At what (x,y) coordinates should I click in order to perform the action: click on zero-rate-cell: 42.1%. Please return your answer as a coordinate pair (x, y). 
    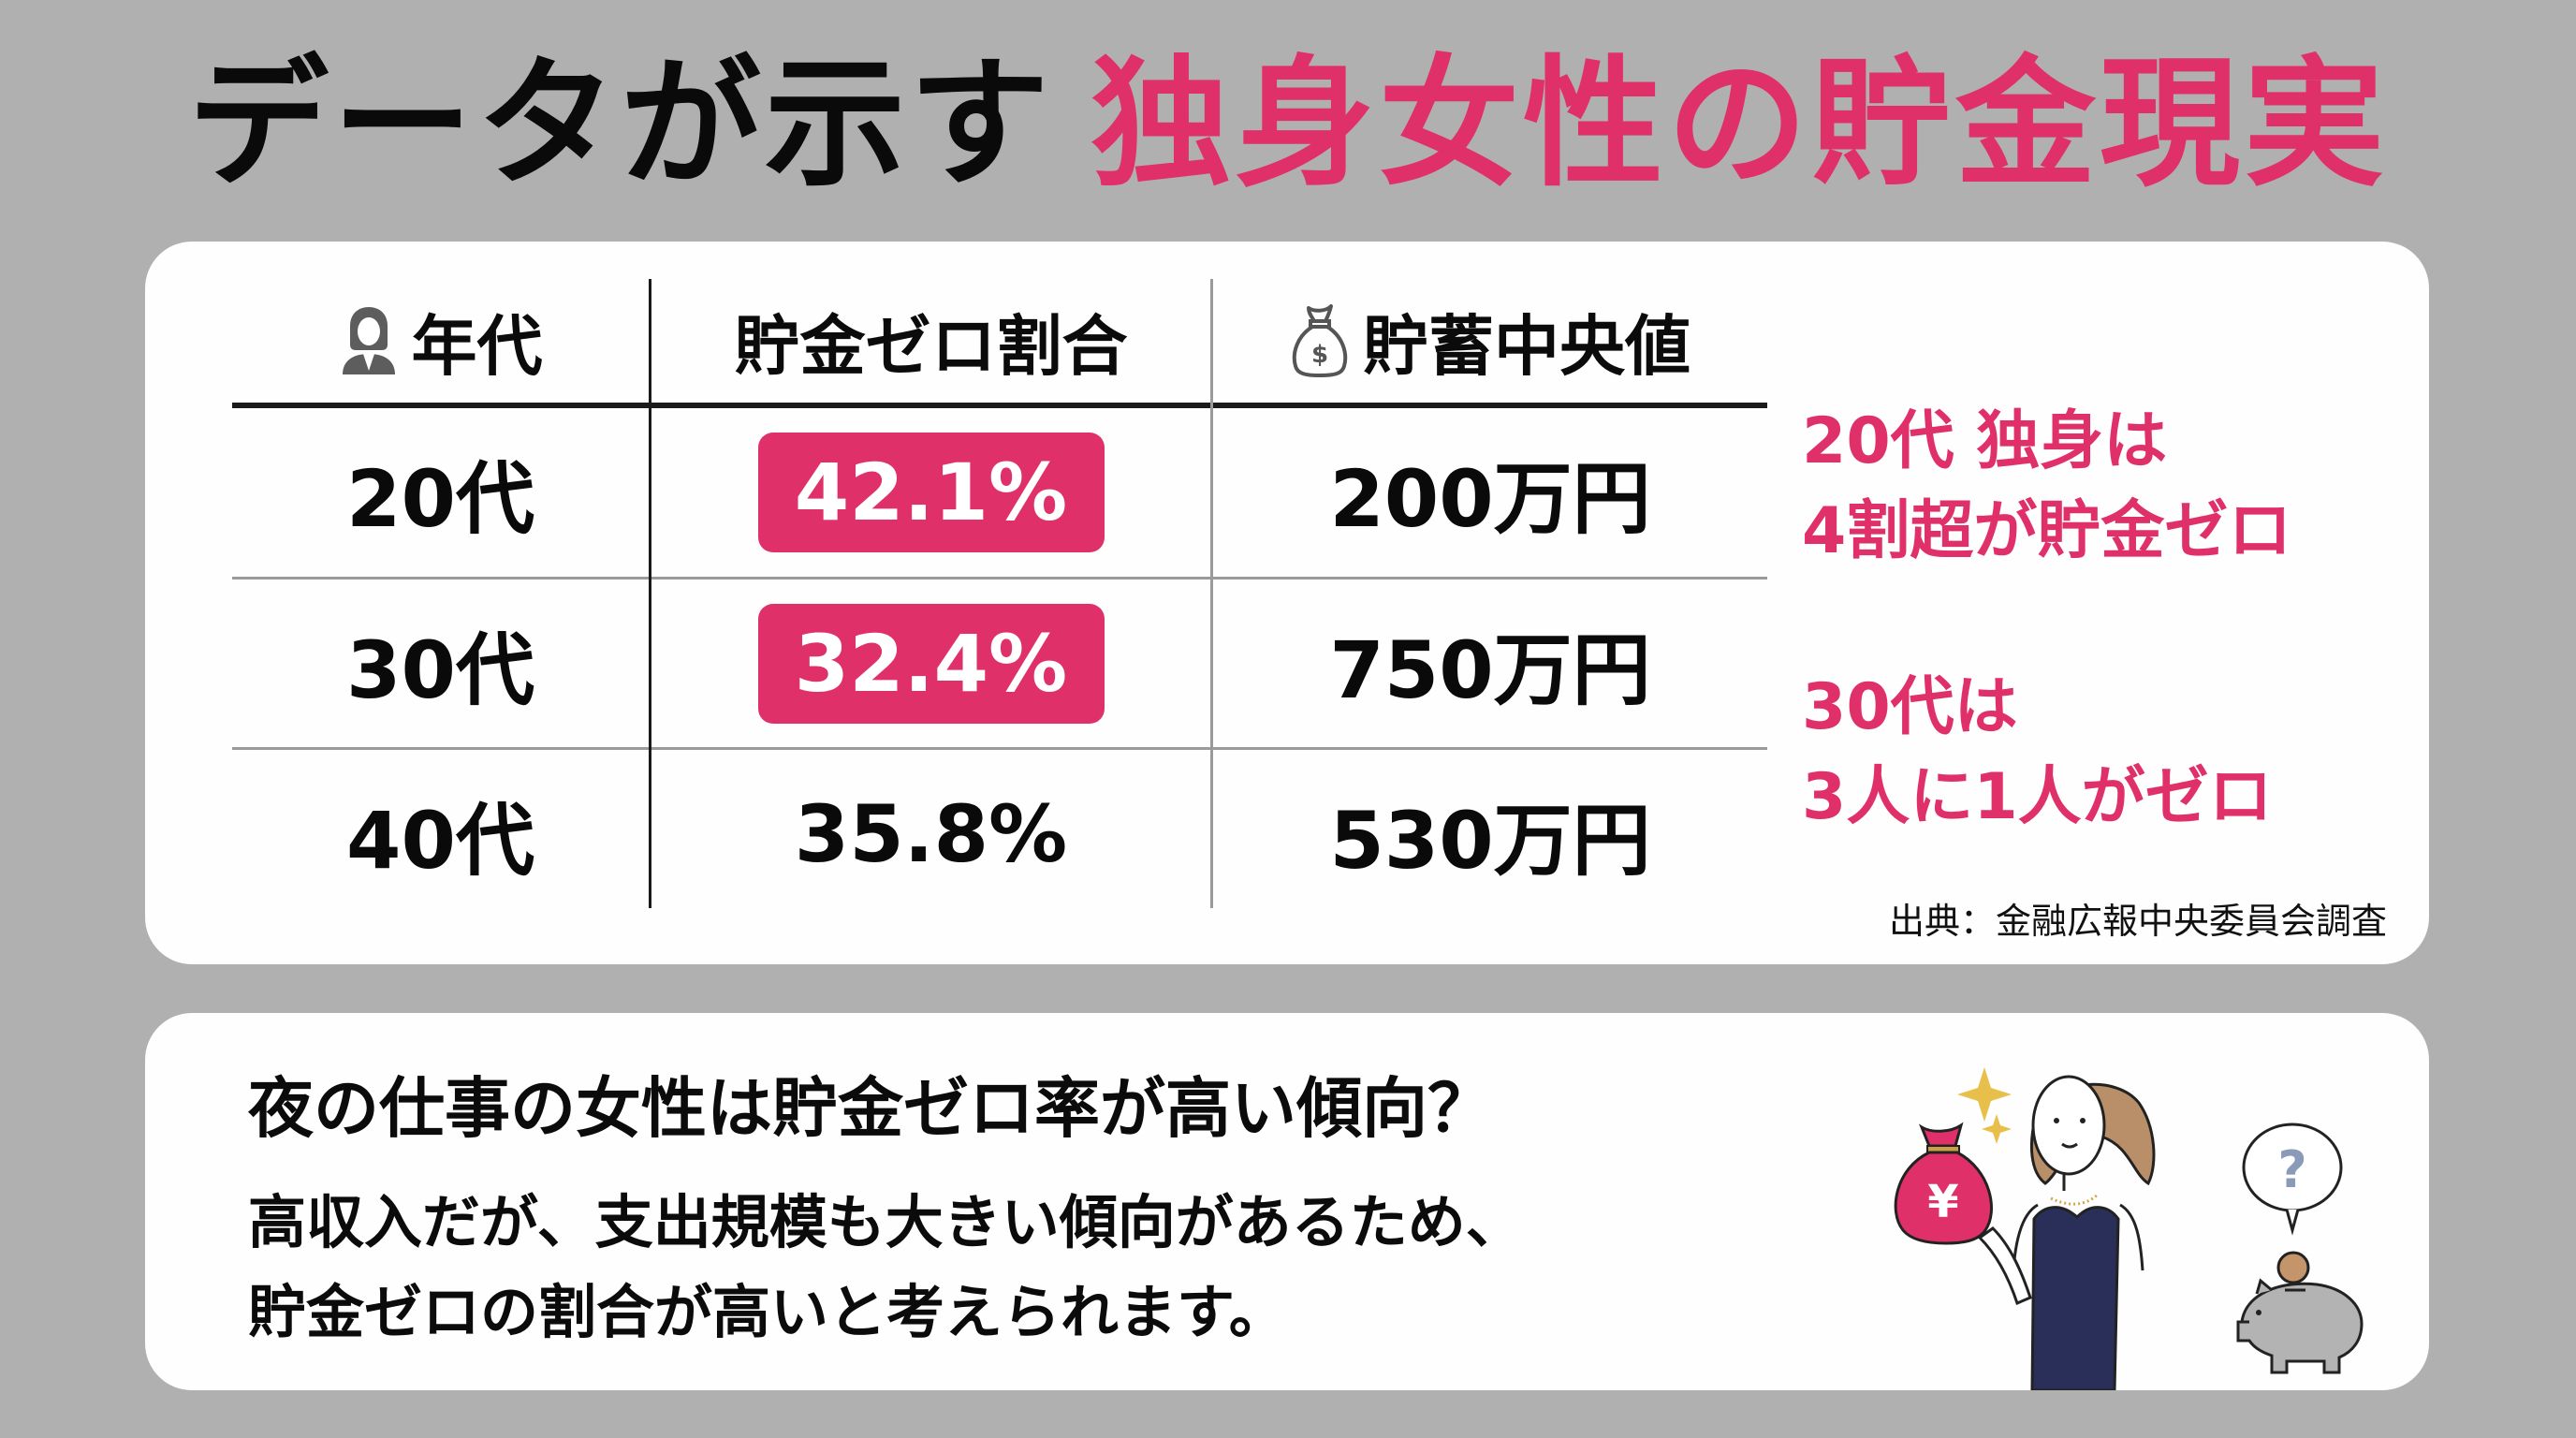
    Looking at the image, I should click on (930, 493).